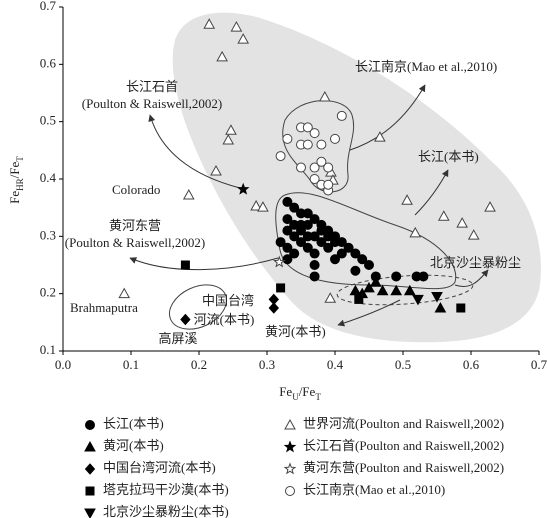 The width and height of the screenshot is (547, 518). I want to click on annotation: 长江石首, so click(152, 86).